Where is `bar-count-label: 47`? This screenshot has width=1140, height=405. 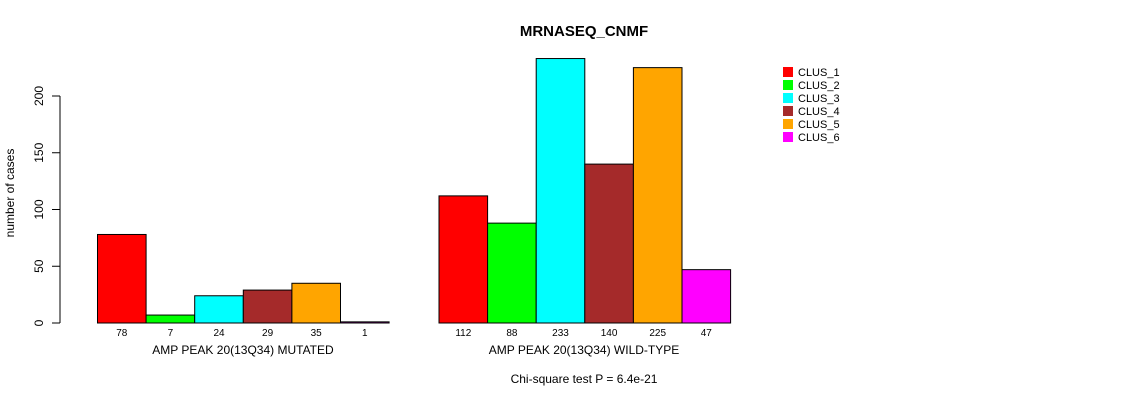
bar-count-label: 47 is located at coordinates (707, 333).